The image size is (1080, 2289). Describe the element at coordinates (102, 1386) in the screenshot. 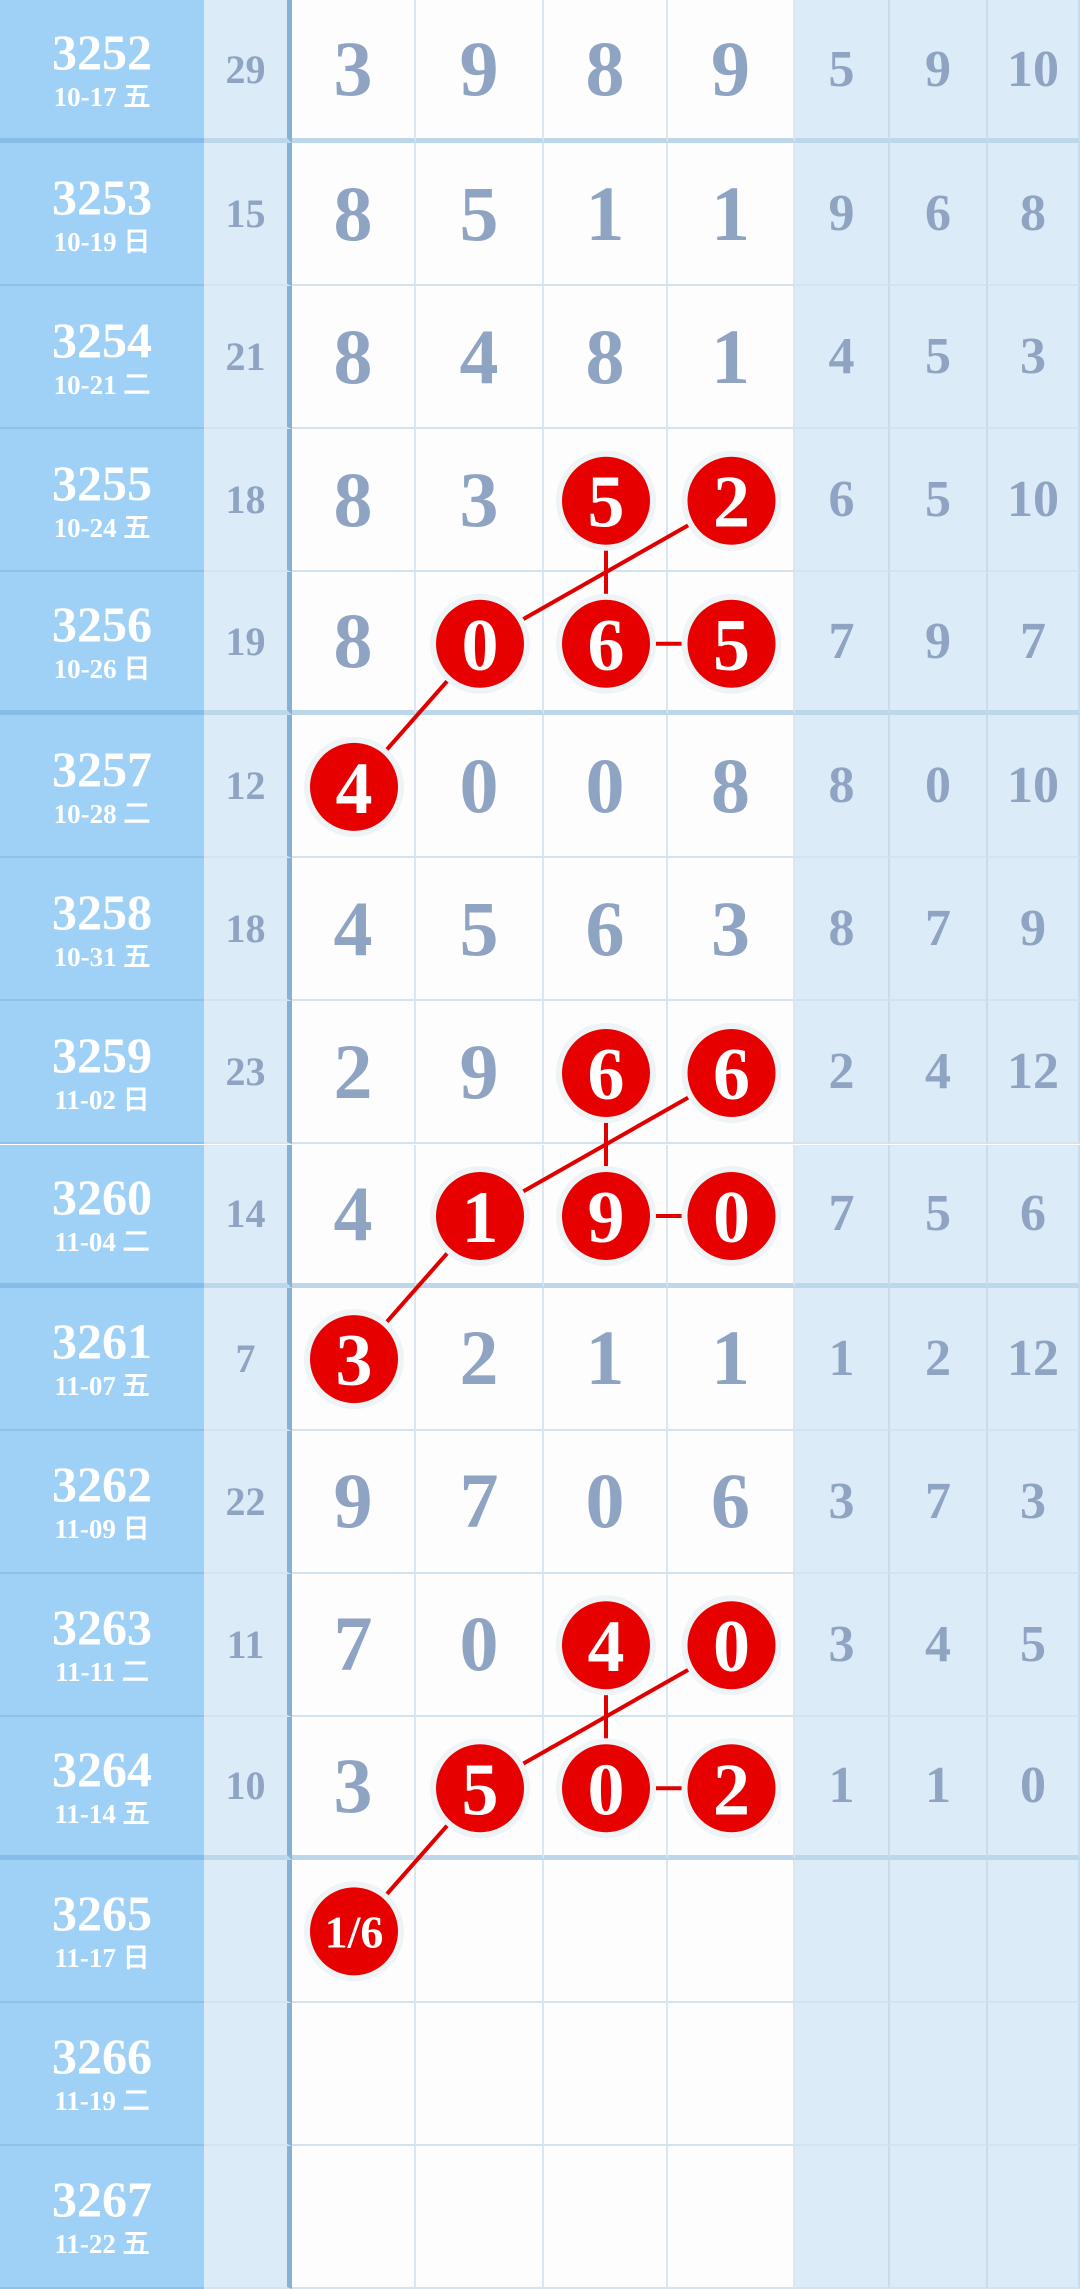

I see `issue-date: 11-07 五` at that location.